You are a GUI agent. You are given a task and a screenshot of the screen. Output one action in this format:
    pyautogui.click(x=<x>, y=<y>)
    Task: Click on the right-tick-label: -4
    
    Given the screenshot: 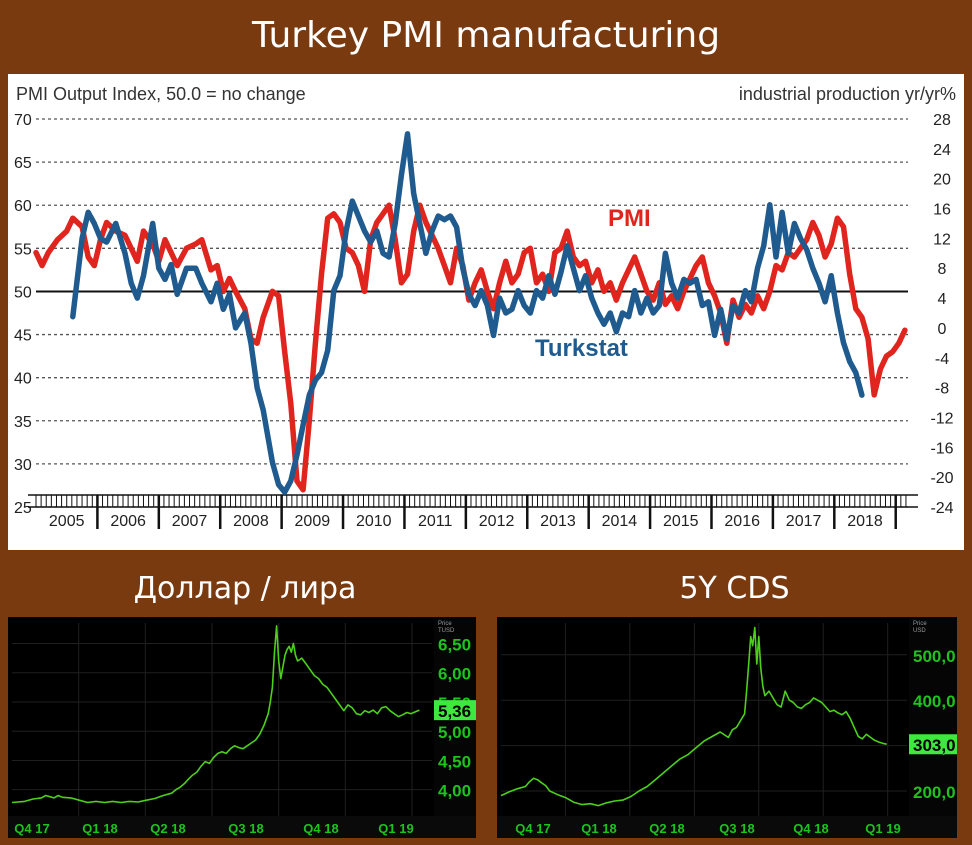 What is the action you would take?
    pyautogui.click(x=942, y=359)
    